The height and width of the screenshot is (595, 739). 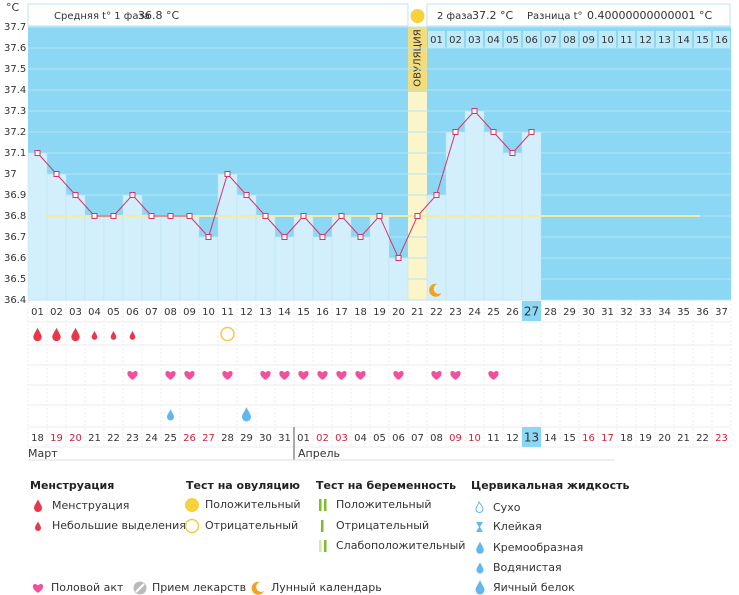 I want to click on x-tick-label: 06, so click(x=132, y=312).